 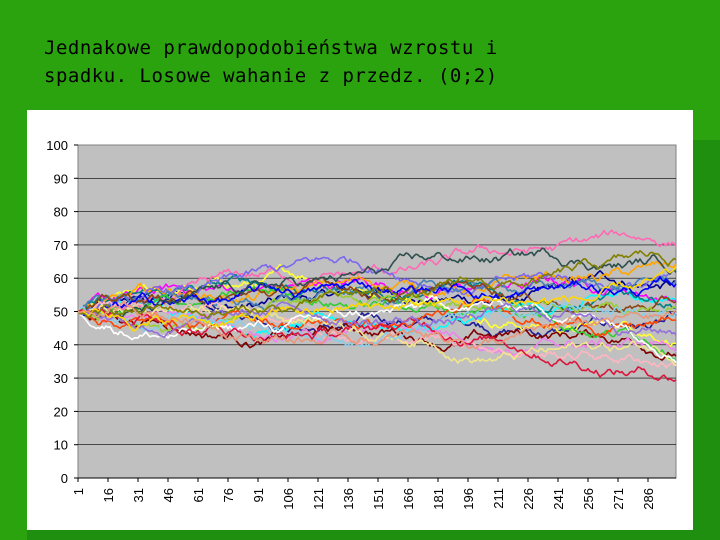 What do you see at coordinates (61, 178) in the screenshot?
I see `y-tick-label: 90` at bounding box center [61, 178].